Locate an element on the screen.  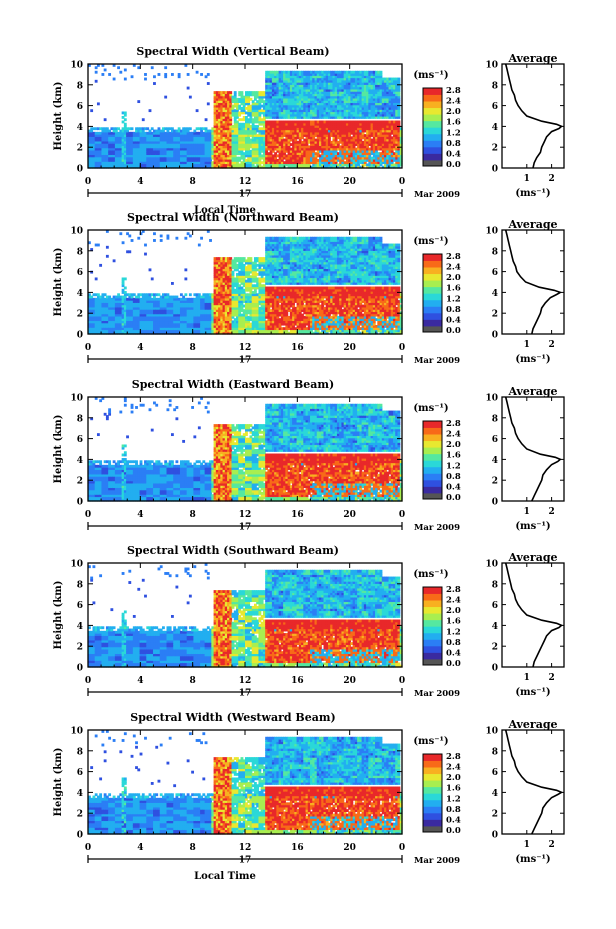
colorbar-tick-label: 1.2 is located at coordinates (453, 133).